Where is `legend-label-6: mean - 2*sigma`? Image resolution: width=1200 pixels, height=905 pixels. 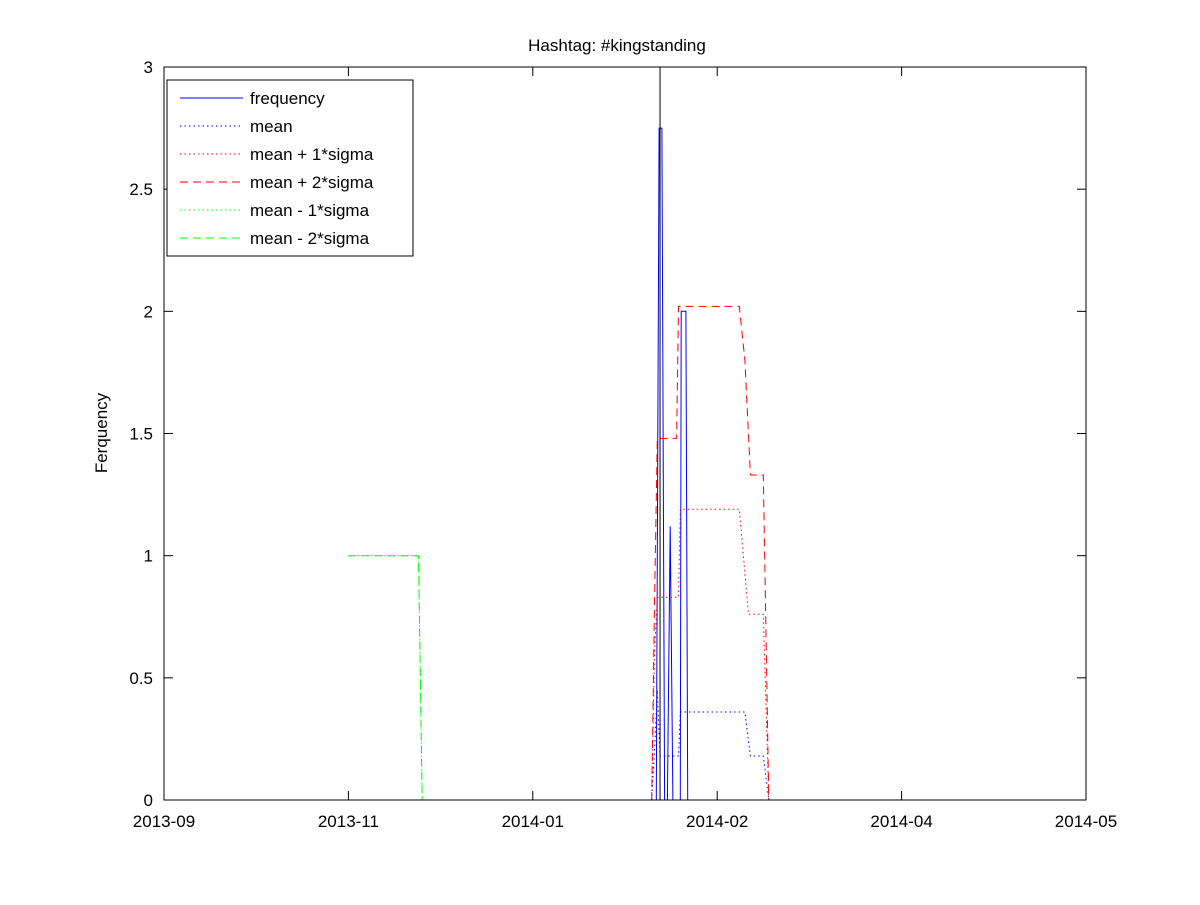
legend-label-6: mean - 2*sigma is located at coordinates (310, 238).